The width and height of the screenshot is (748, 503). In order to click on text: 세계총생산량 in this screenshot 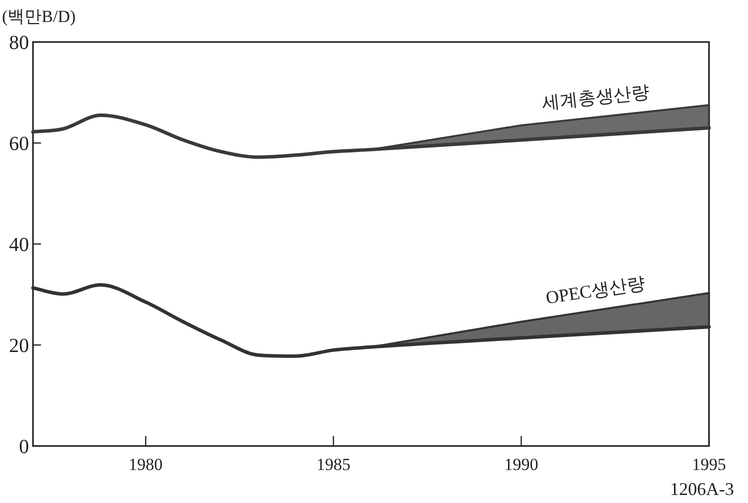, I will do `click(595, 97)`.